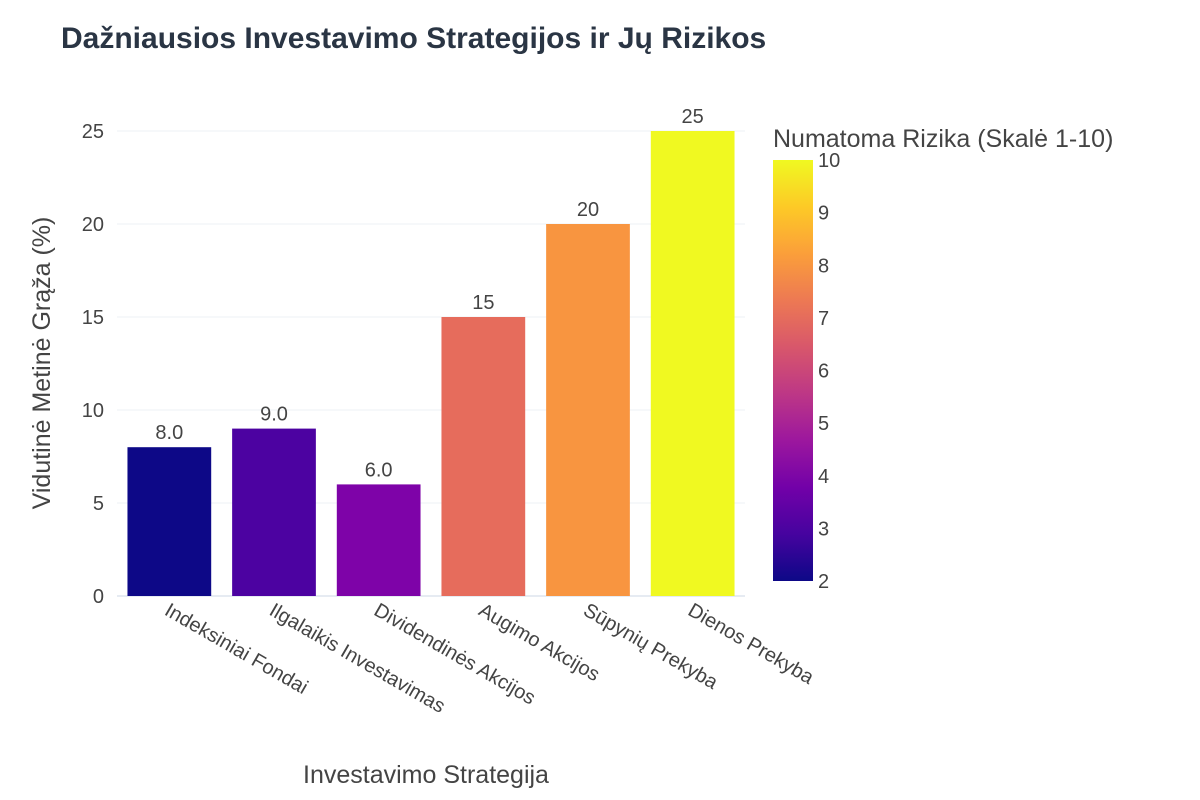 The width and height of the screenshot is (1200, 800). I want to click on bar-value-label: 9.0, so click(274, 415).